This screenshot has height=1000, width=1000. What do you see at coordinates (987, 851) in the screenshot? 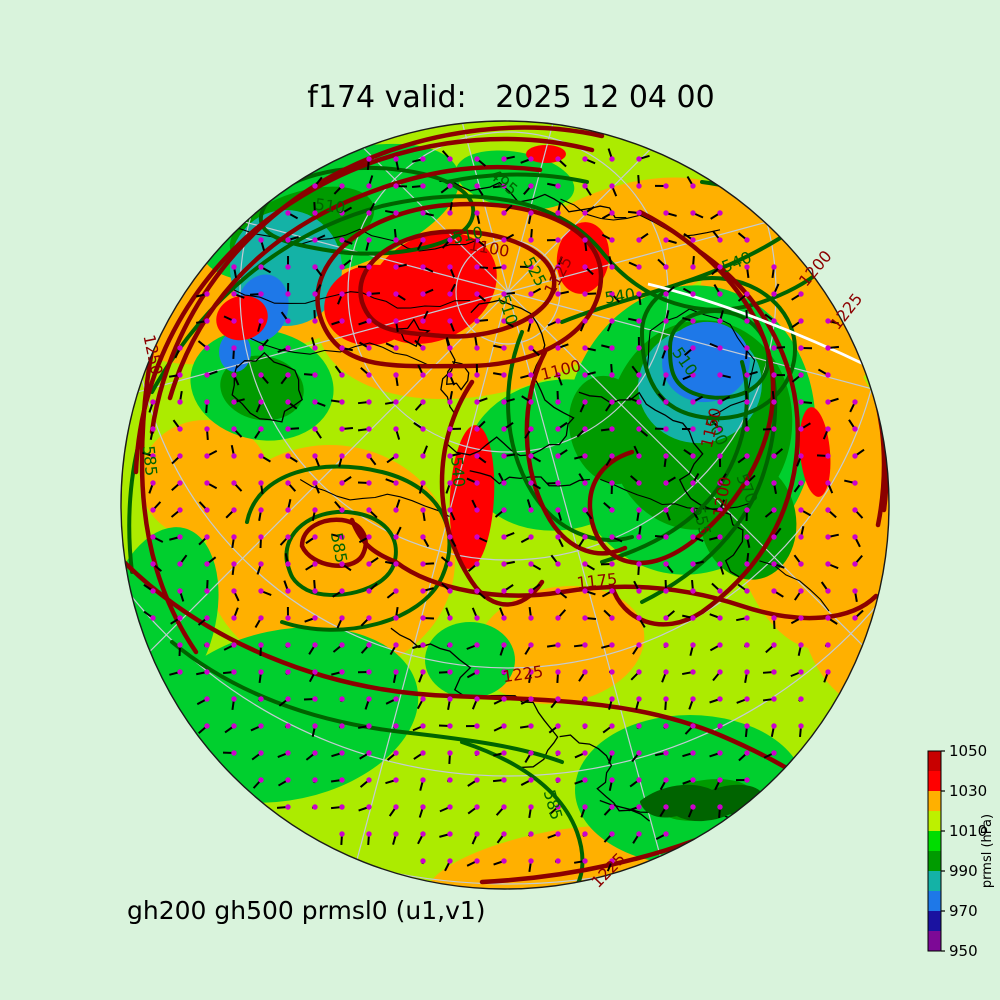
I see `colorbar-axis-label: prmsl (hPa)` at bounding box center [987, 851].